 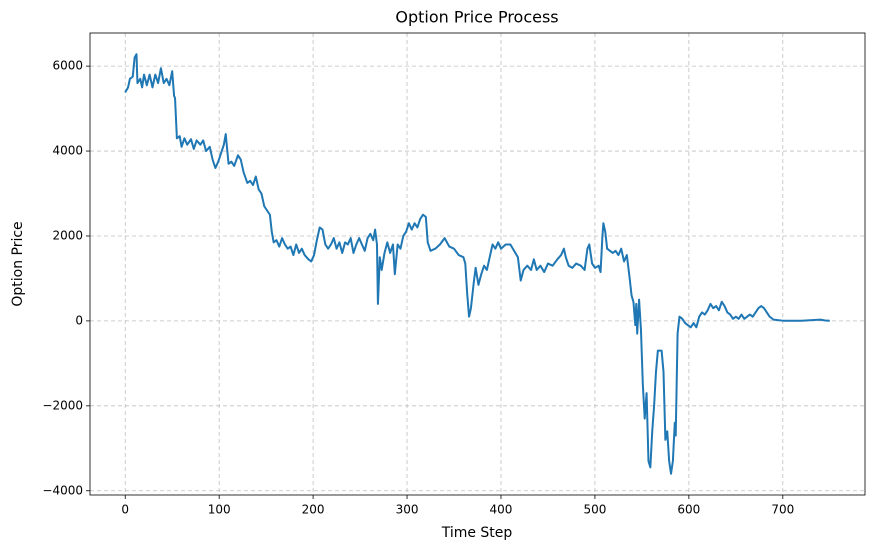 What do you see at coordinates (501, 510) in the screenshot?
I see `x-tick-label: 400` at bounding box center [501, 510].